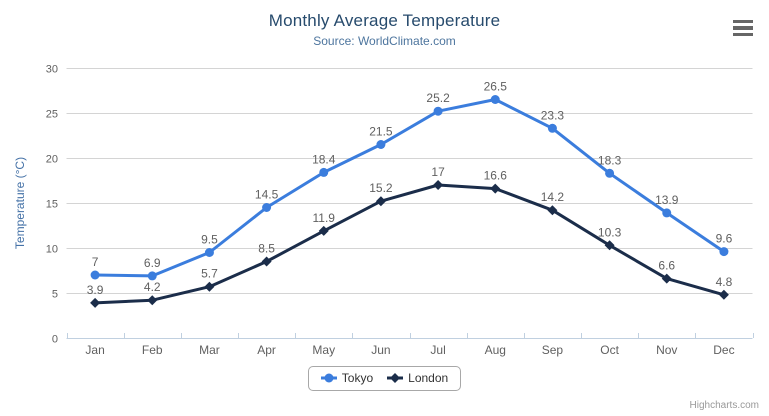 The height and width of the screenshot is (416, 769). What do you see at coordinates (495, 99) in the screenshot?
I see `tokyo-point-aug` at bounding box center [495, 99].